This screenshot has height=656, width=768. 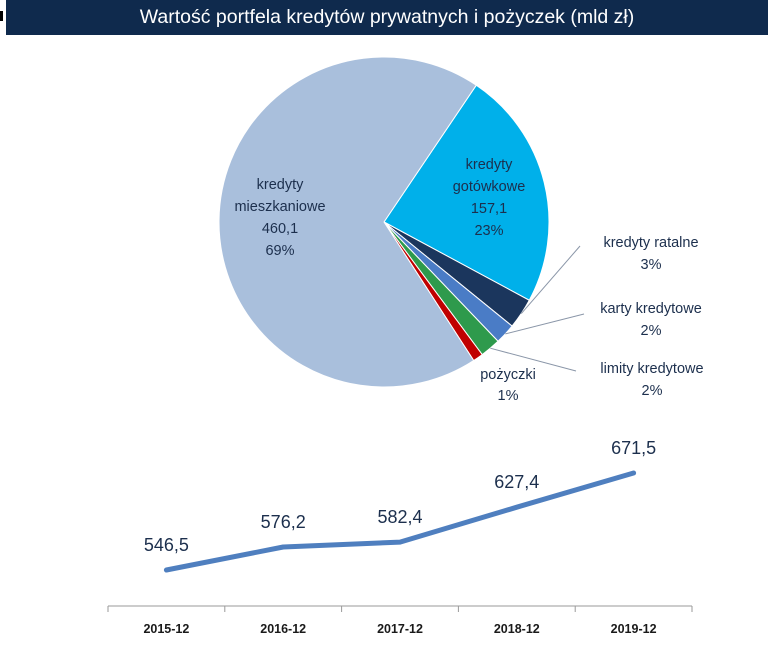 I want to click on pie-slice-kredyty-gotowkowe, so click(x=466, y=192).